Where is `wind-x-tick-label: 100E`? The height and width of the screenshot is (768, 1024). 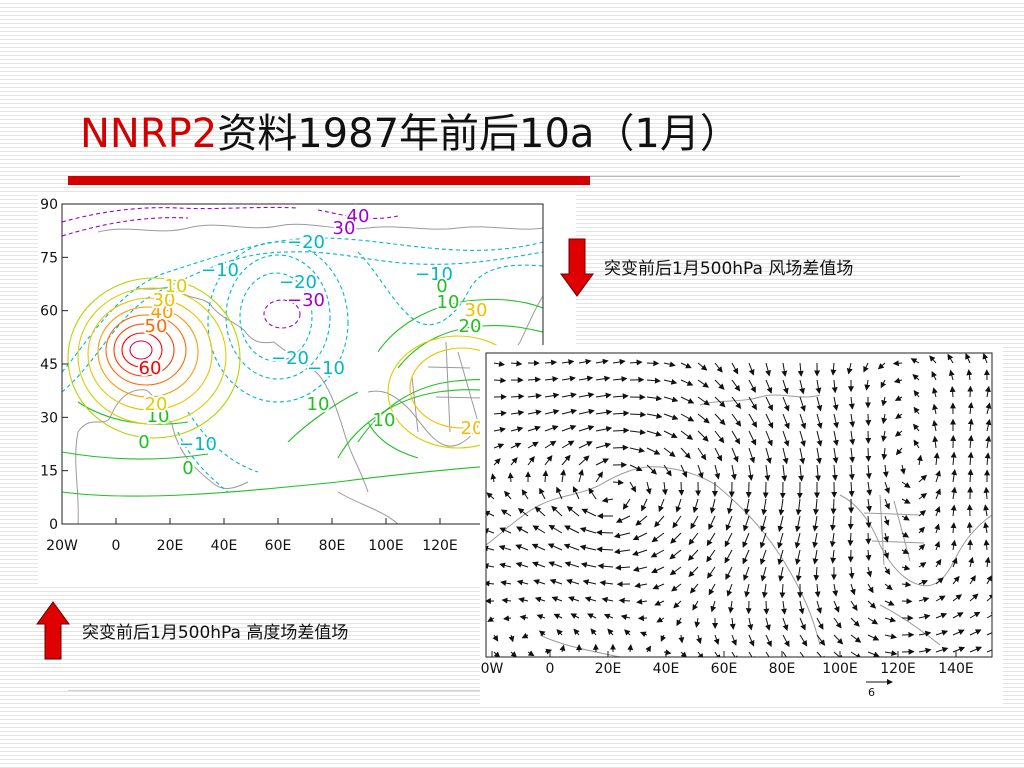 wind-x-tick-label: 100E is located at coordinates (840, 669).